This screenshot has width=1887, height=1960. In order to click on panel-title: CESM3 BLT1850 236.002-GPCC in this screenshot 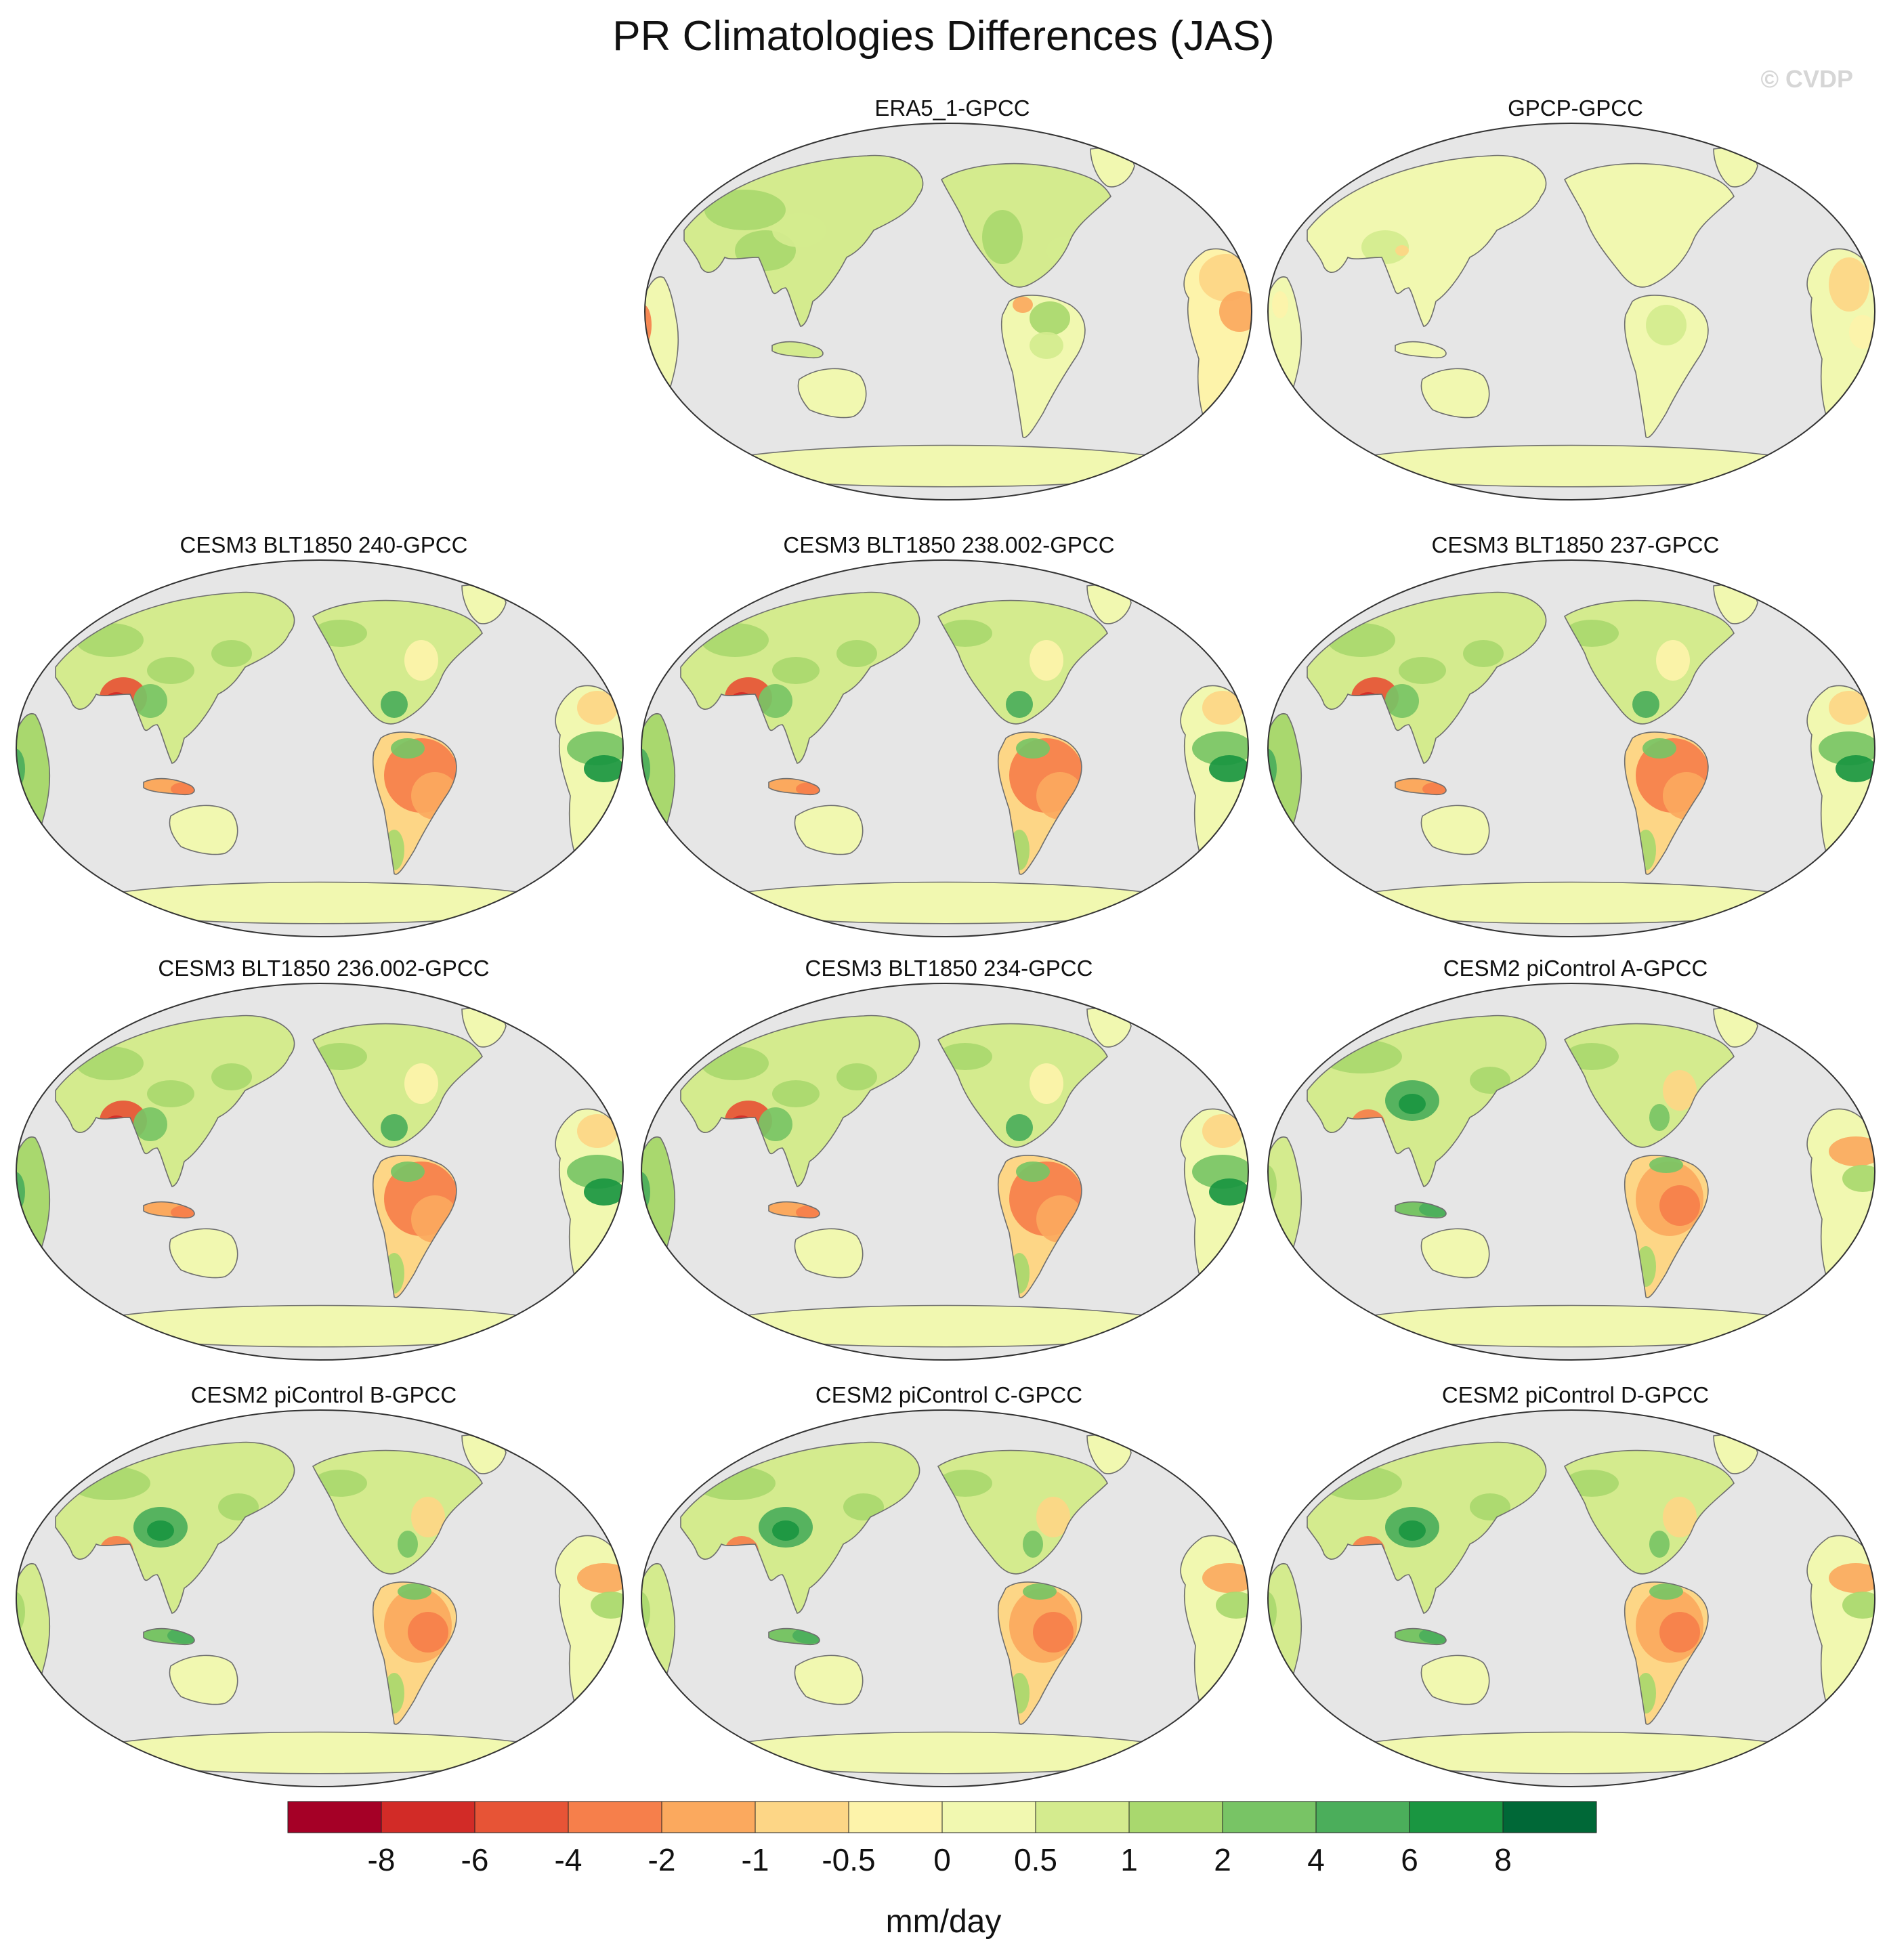, I will do `click(324, 968)`.